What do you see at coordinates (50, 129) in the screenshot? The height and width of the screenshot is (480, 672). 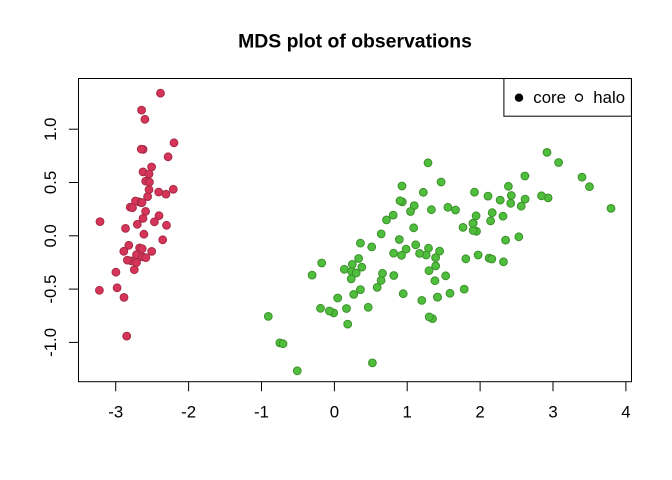 I see `svg-text: 1.0` at bounding box center [50, 129].